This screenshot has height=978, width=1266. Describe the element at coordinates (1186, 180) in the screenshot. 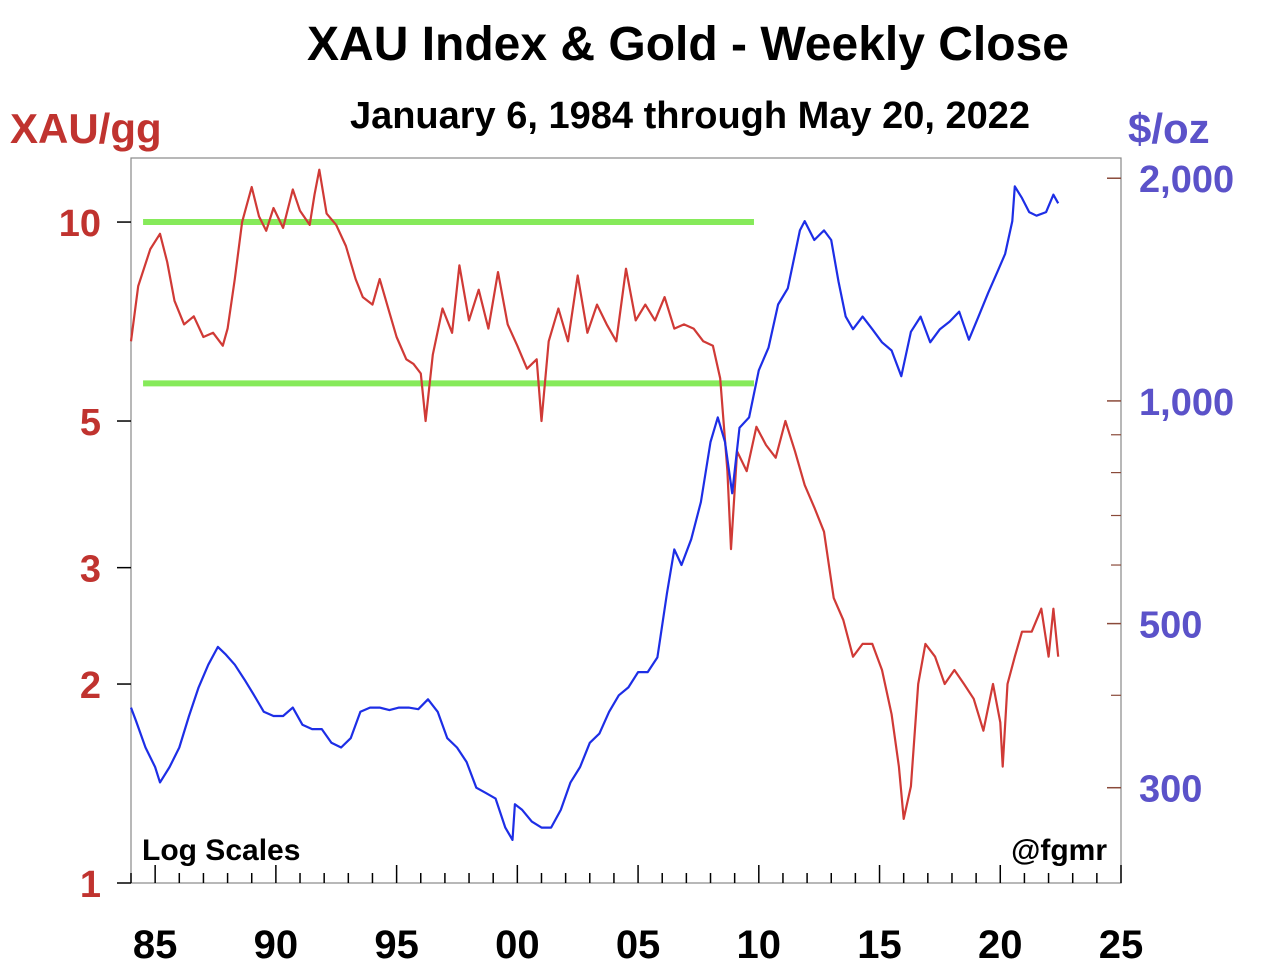

I see `right-tick-label: 2,000` at that location.